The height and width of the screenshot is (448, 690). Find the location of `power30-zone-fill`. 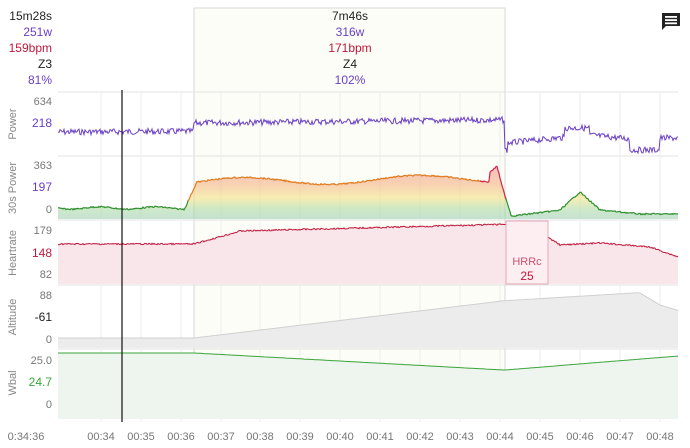

power30-zone-fill is located at coordinates (368, 192).